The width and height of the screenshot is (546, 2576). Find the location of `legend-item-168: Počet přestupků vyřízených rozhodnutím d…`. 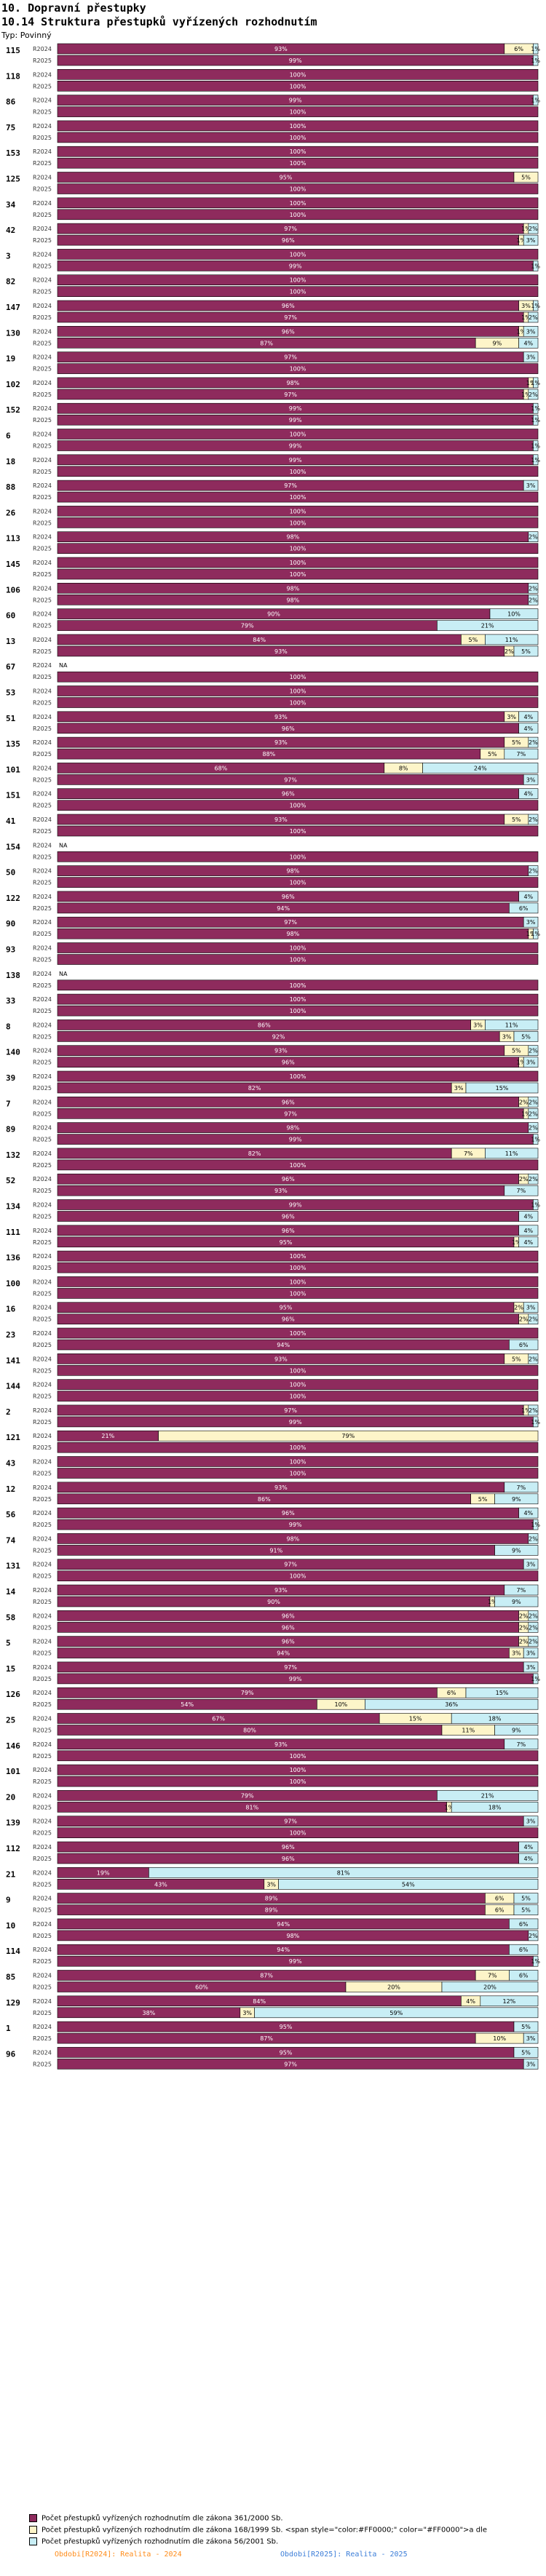

legend-item-168: Počet přestupků vyřízených rozhodnutím d… is located at coordinates (285, 2530).